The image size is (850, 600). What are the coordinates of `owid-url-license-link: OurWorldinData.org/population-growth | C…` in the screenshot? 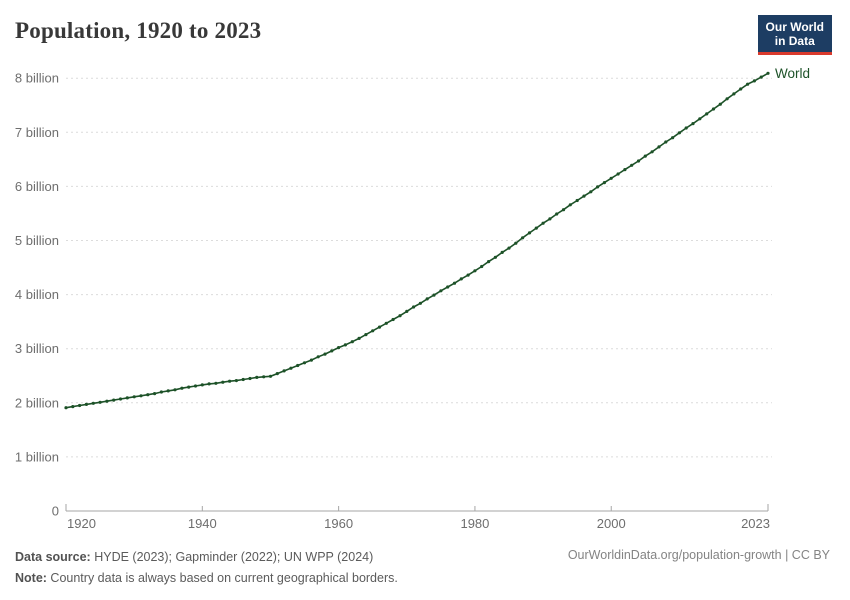 It's located at (698, 555).